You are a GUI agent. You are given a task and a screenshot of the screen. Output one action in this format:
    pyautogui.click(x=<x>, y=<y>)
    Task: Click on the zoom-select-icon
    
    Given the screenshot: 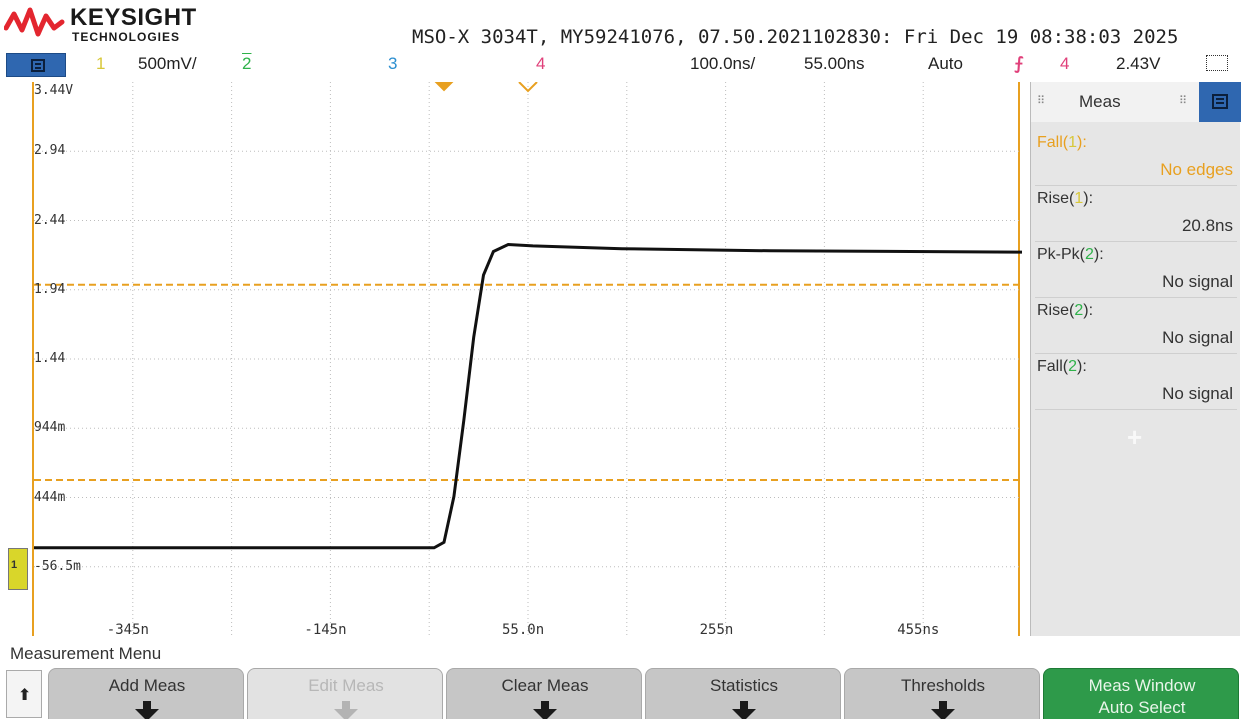 What is the action you would take?
    pyautogui.click(x=1217, y=63)
    